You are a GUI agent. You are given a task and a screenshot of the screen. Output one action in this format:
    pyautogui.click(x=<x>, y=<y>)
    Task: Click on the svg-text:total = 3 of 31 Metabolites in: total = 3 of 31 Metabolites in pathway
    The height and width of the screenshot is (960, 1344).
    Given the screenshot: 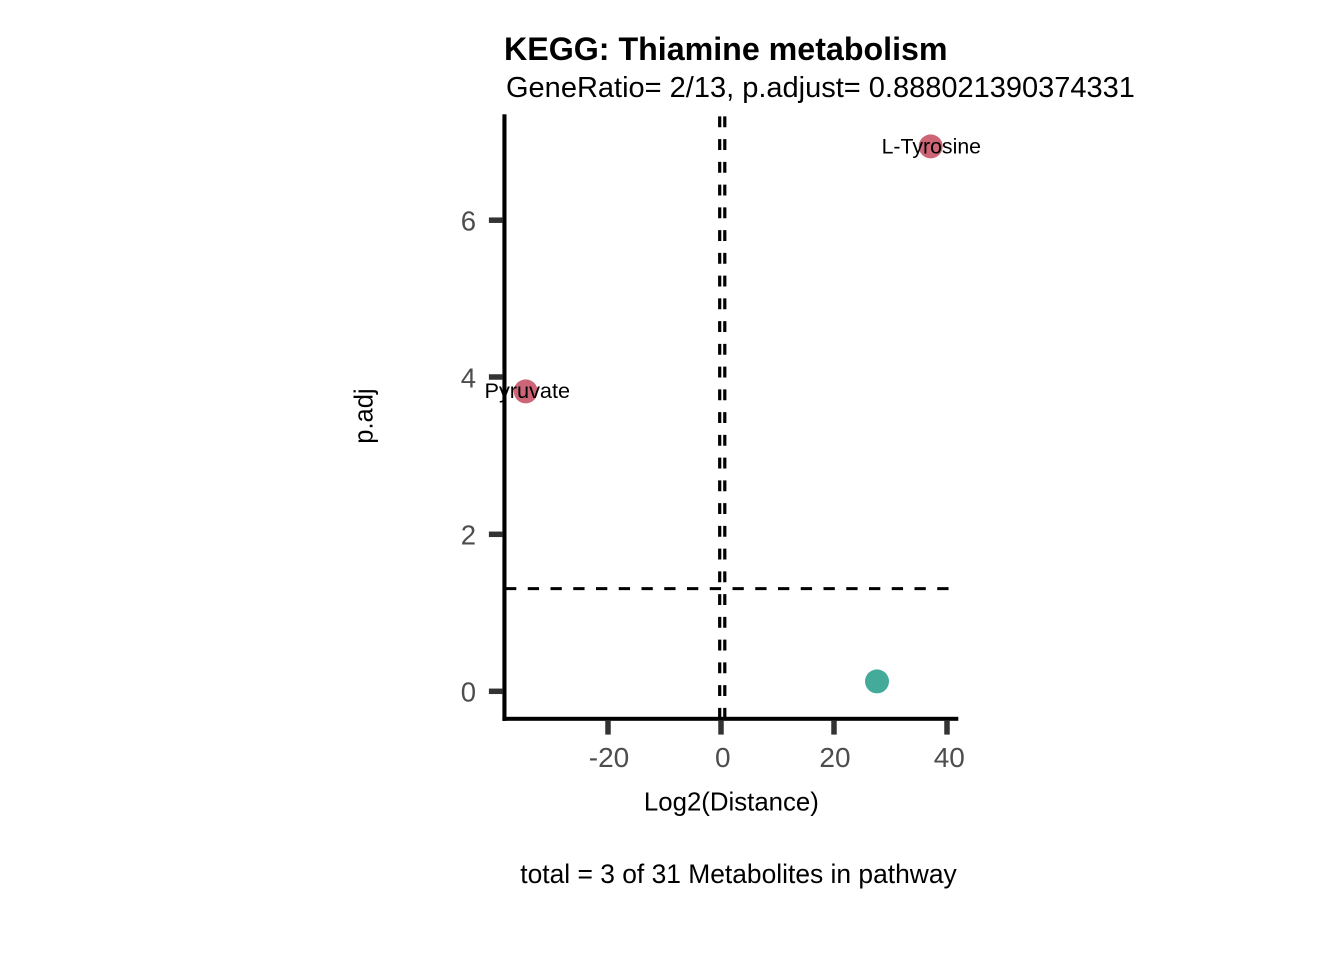 What is the action you would take?
    pyautogui.click(x=738, y=874)
    